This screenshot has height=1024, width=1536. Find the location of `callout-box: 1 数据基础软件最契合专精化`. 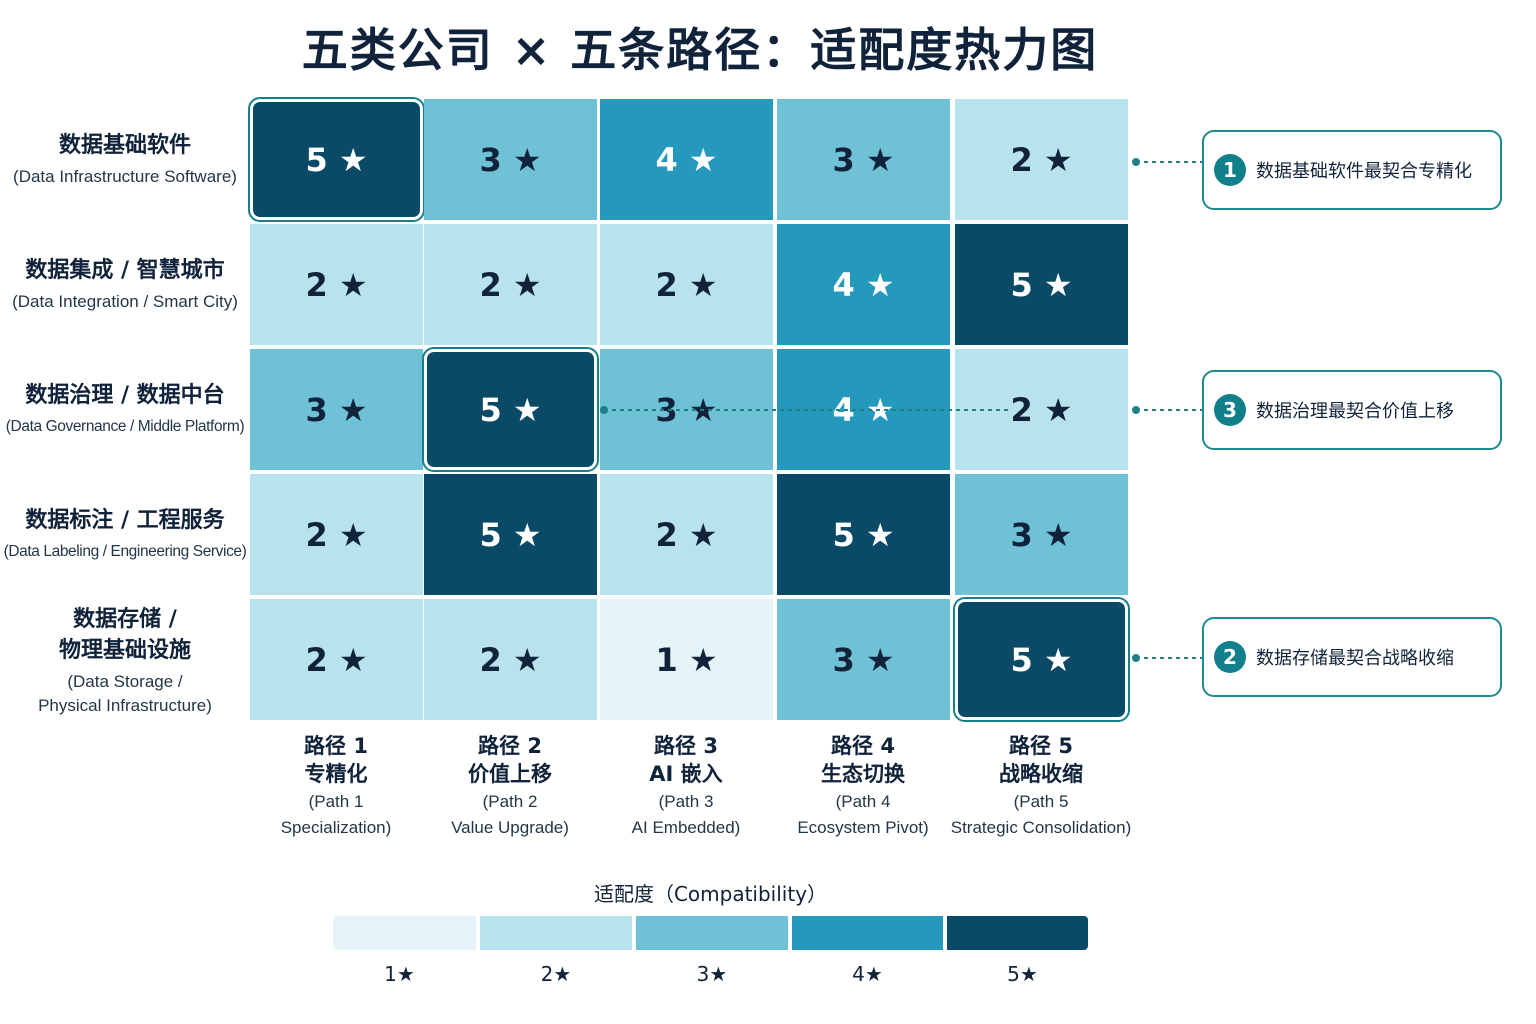

callout-box: 1 数据基础软件最契合专精化 is located at coordinates (1352, 170).